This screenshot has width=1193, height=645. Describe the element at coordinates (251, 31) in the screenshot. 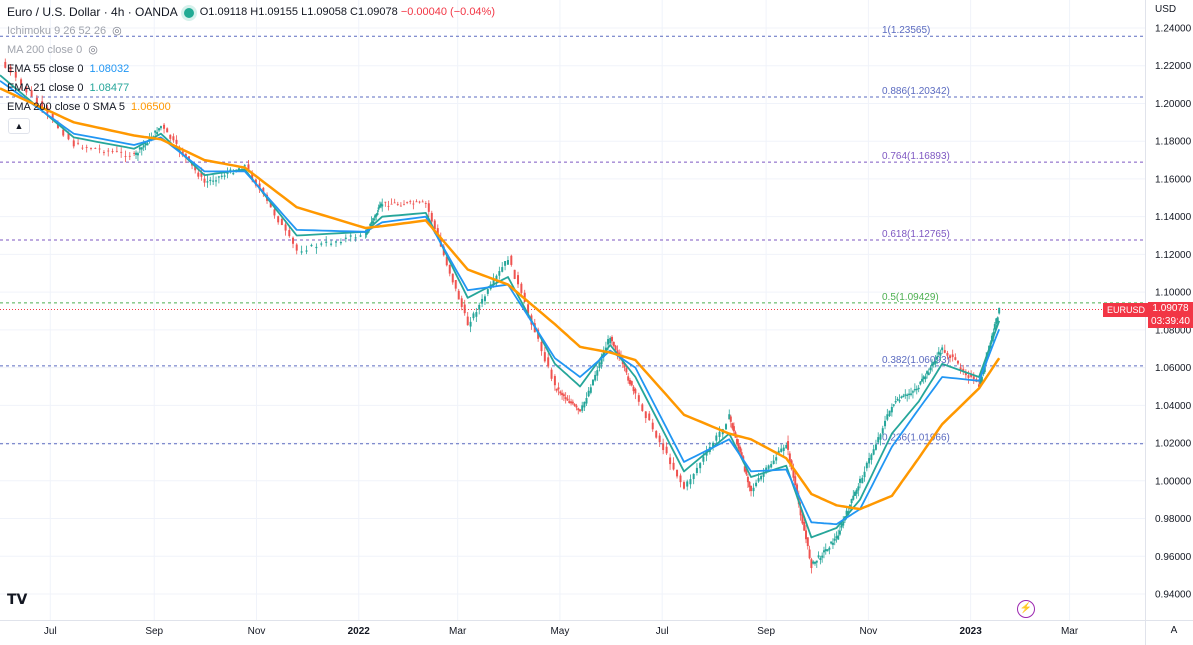

I see `indicator-ichimoku: Ichimoku 9 26 52 26 ◎` at that location.